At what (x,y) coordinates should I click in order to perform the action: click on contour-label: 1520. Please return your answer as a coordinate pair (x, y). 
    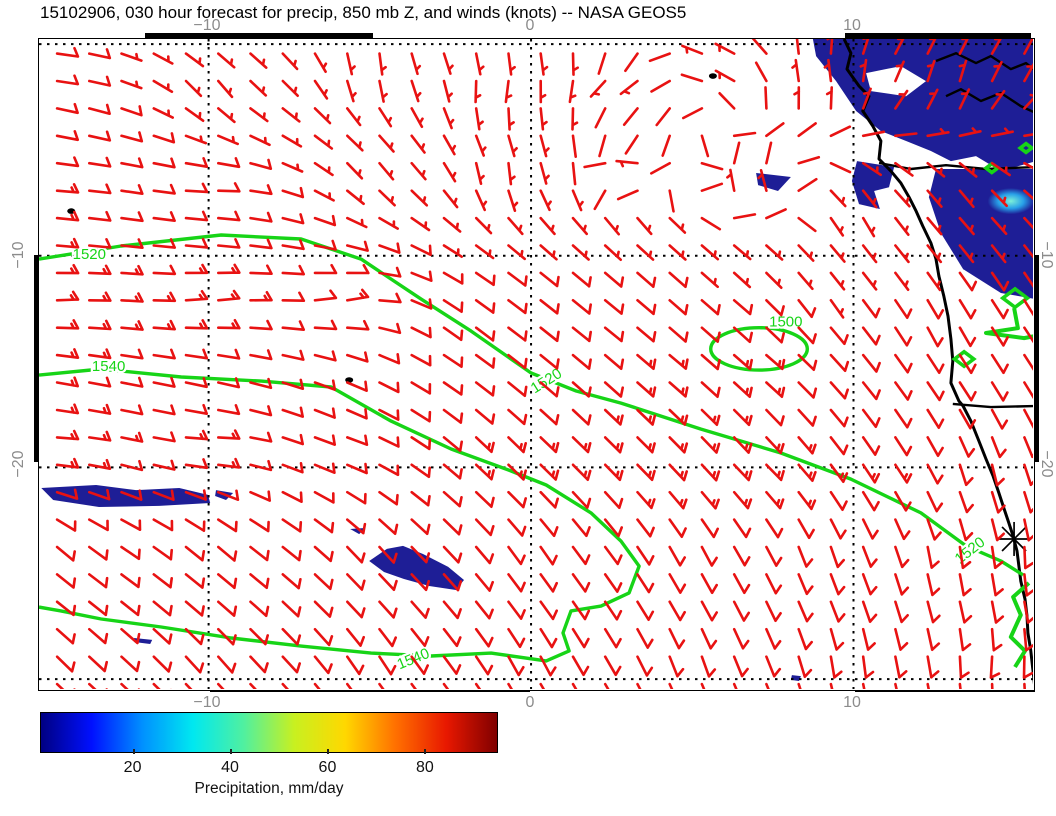
    Looking at the image, I should click on (546, 381).